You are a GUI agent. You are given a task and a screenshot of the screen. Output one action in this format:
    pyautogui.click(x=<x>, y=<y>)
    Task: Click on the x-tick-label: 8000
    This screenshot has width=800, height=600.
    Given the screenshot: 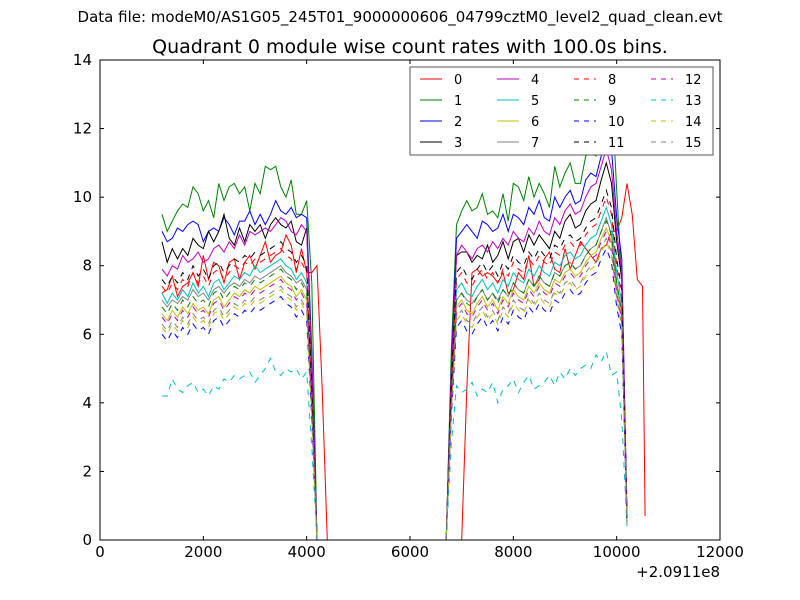 What is the action you would take?
    pyautogui.click(x=513, y=552)
    